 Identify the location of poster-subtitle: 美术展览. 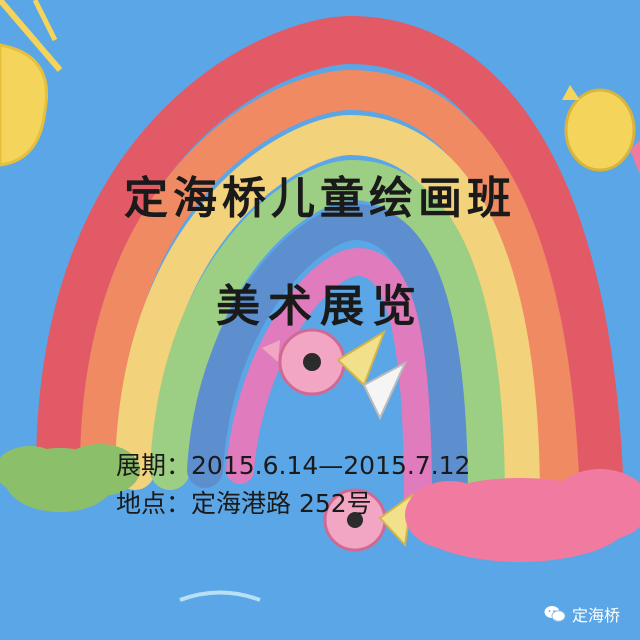
(320, 306).